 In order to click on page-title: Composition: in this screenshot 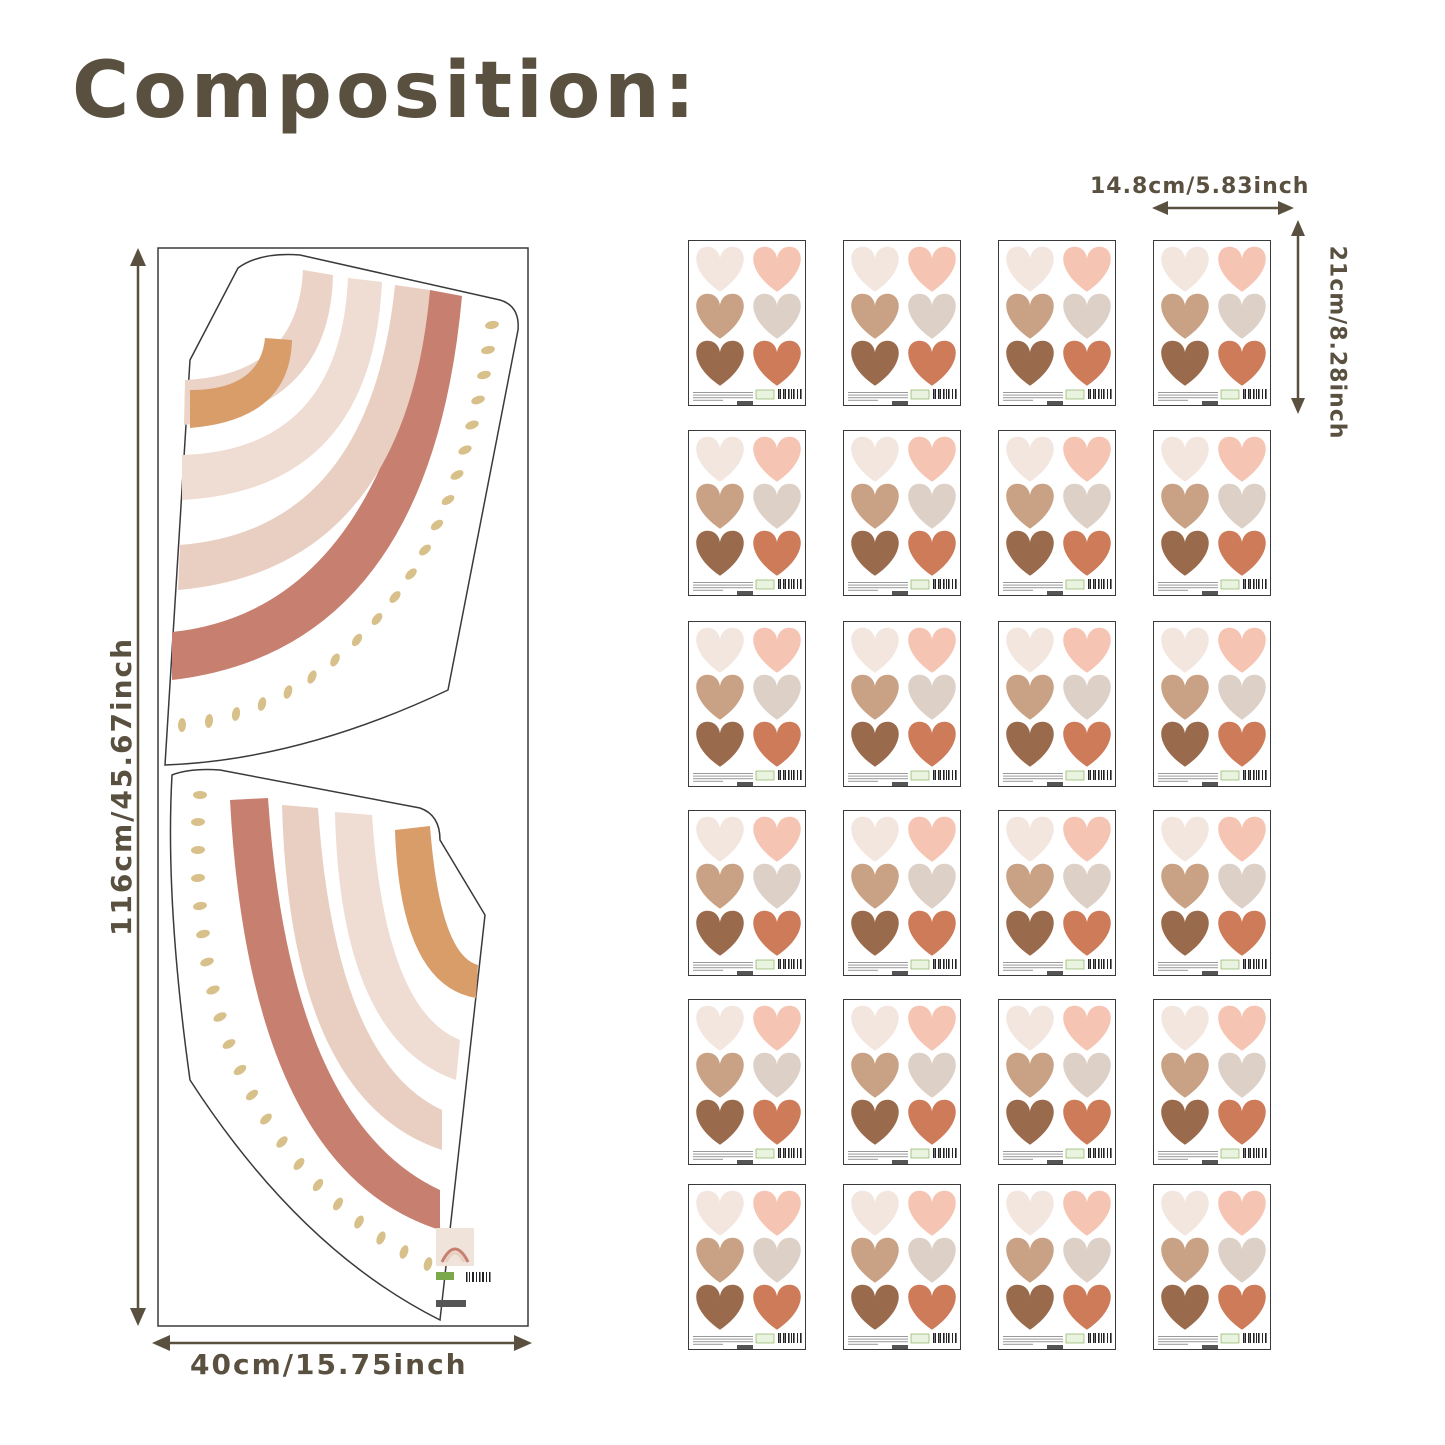, I will do `click(386, 91)`.